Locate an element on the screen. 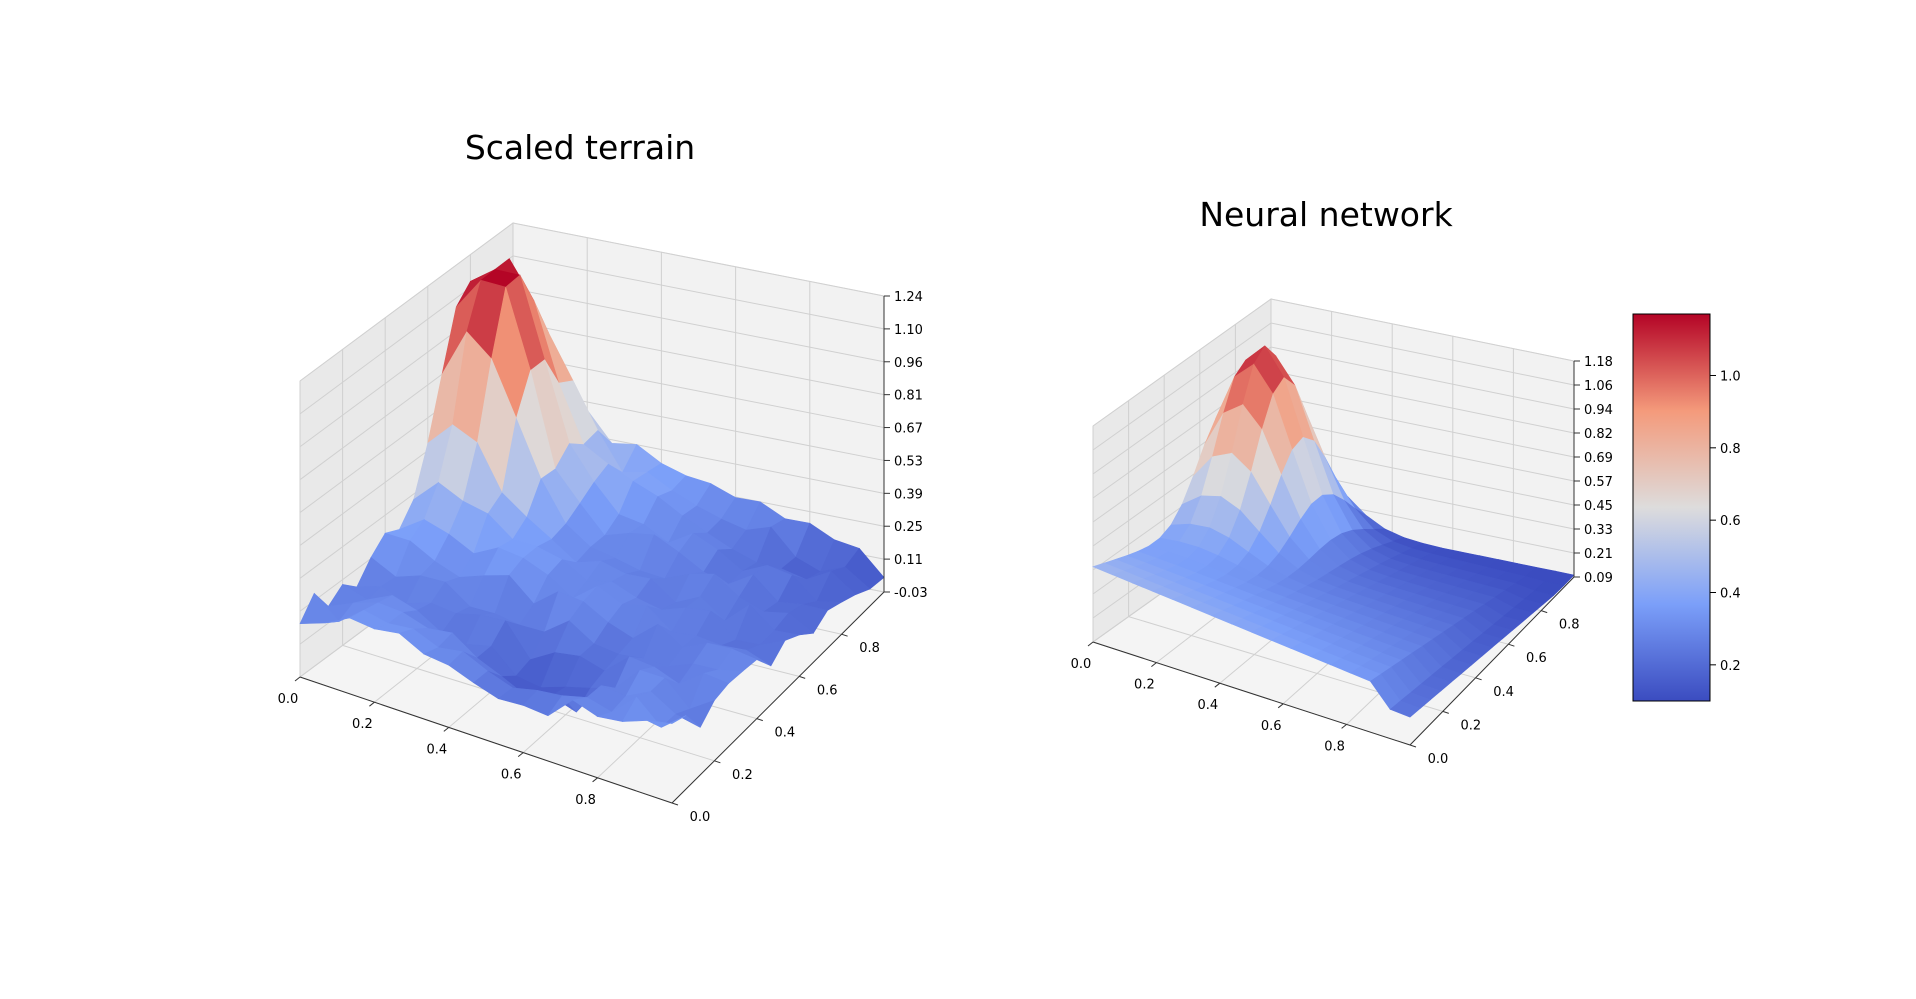 The width and height of the screenshot is (1916, 999). terrain-z-tick-label: 0.39 is located at coordinates (908, 494).